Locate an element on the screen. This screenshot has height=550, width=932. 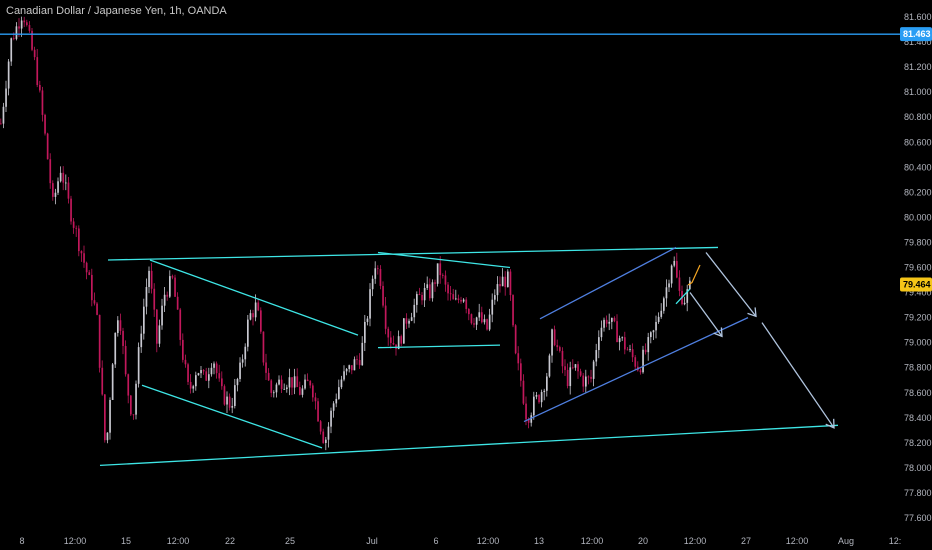
time-tick-label: 12: is located at coordinates (895, 541).